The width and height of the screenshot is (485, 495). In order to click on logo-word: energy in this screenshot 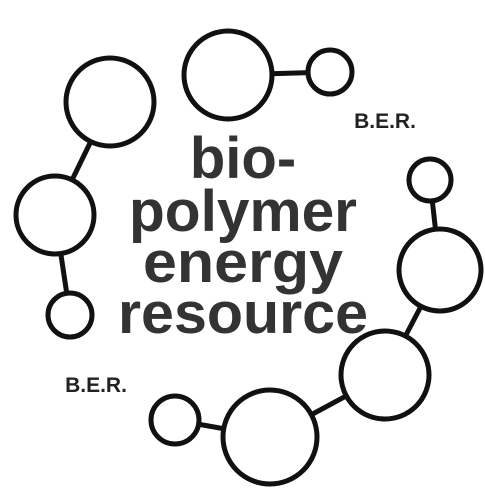, I will do `click(243, 262)`.